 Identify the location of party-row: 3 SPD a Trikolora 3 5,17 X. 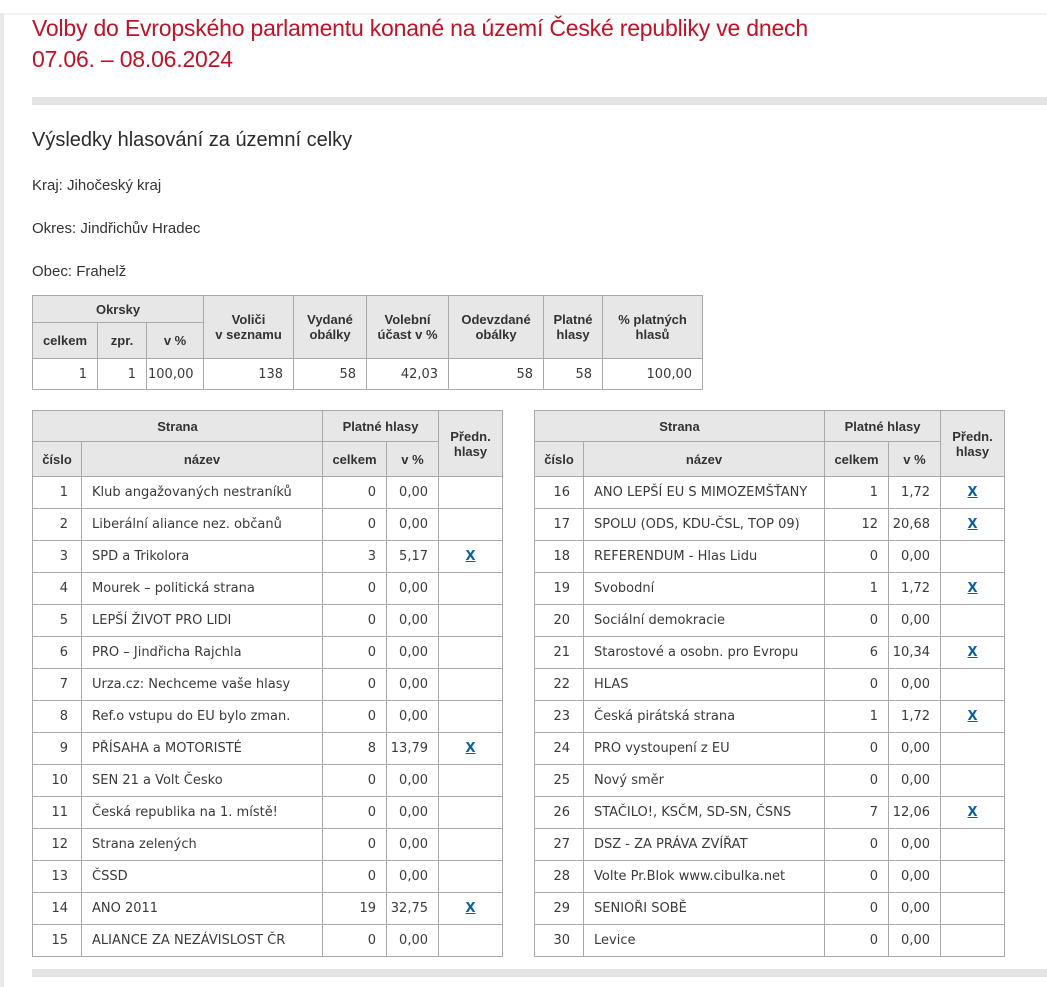
(267, 556).